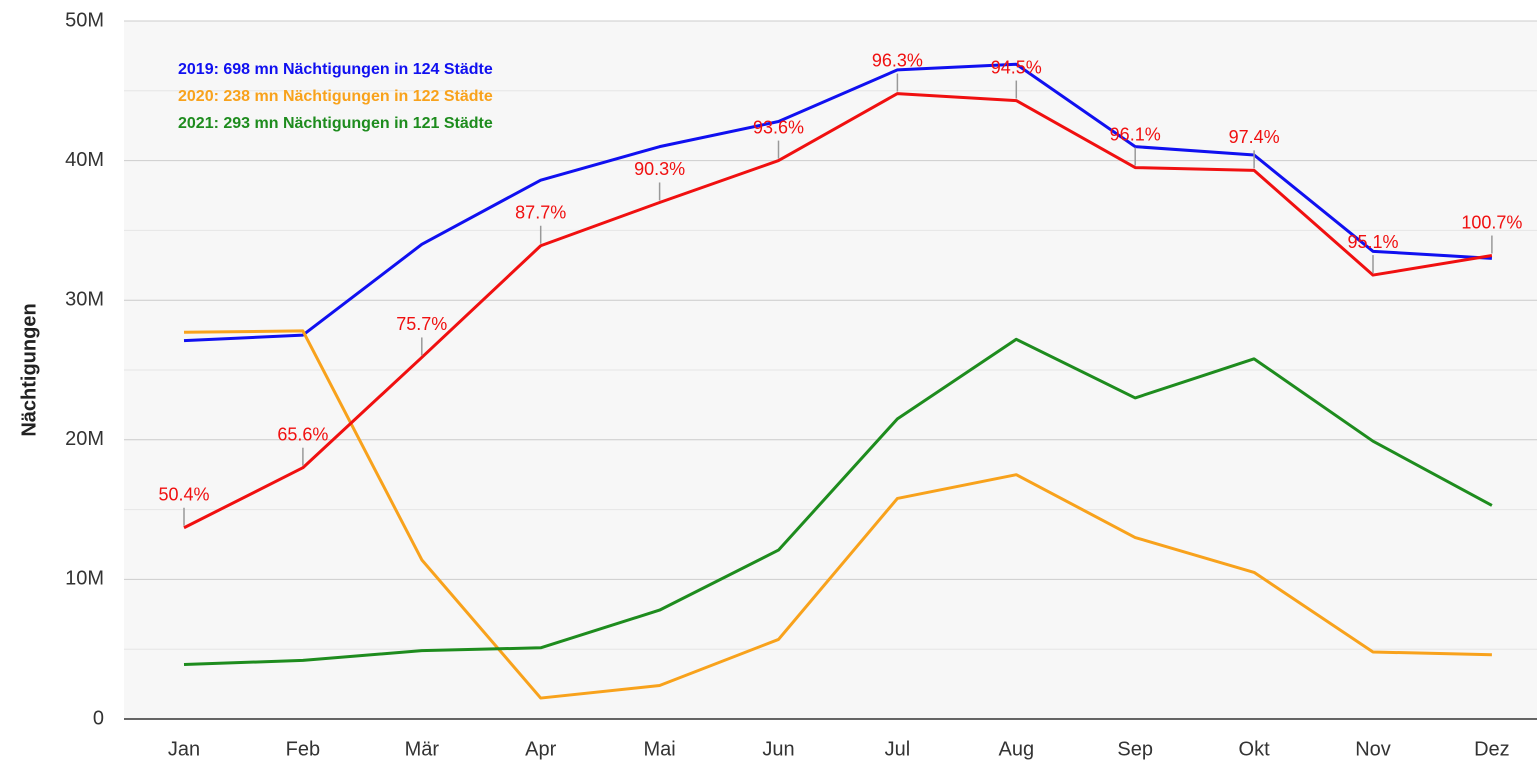  I want to click on legend-entry: 2019: 698 mn Nächtigungen in 124 Städte, so click(335, 69).